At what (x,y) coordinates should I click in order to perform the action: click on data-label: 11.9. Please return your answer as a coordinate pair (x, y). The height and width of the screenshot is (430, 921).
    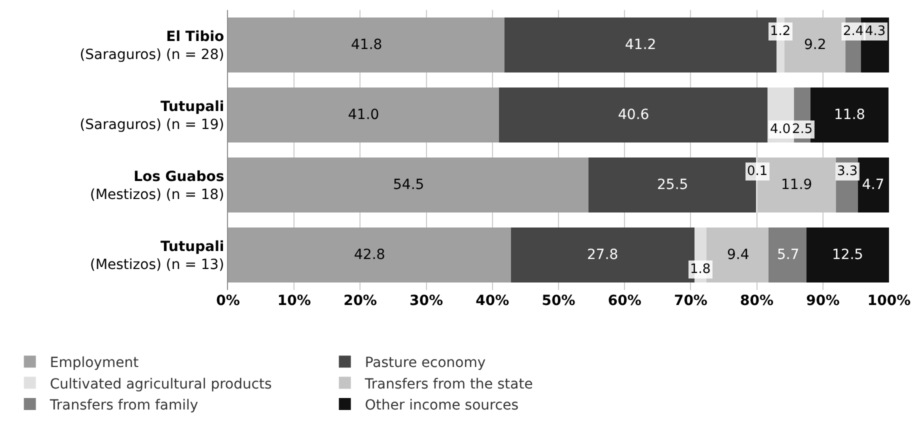
    Looking at the image, I should click on (796, 185).